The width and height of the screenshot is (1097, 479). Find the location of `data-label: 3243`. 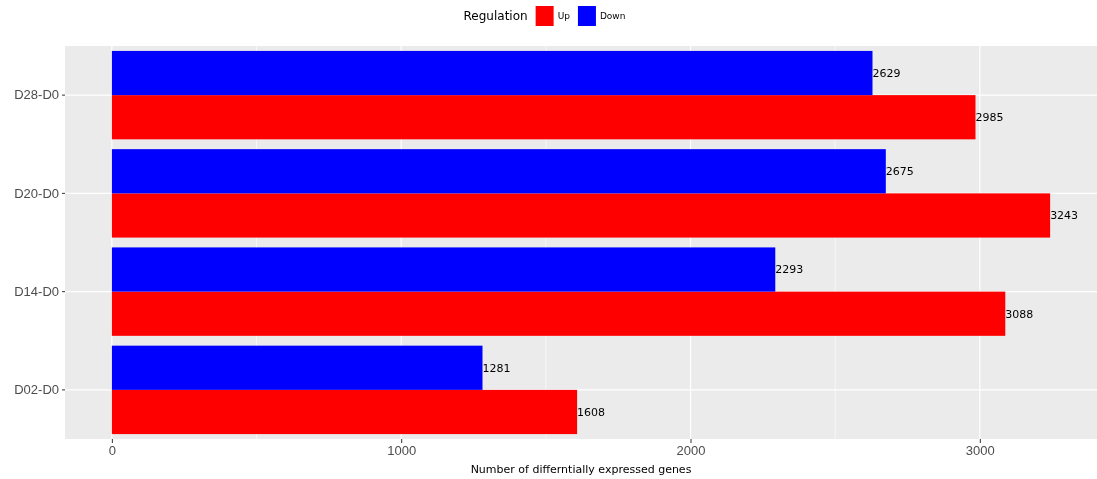

data-label: 3243 is located at coordinates (1064, 216).